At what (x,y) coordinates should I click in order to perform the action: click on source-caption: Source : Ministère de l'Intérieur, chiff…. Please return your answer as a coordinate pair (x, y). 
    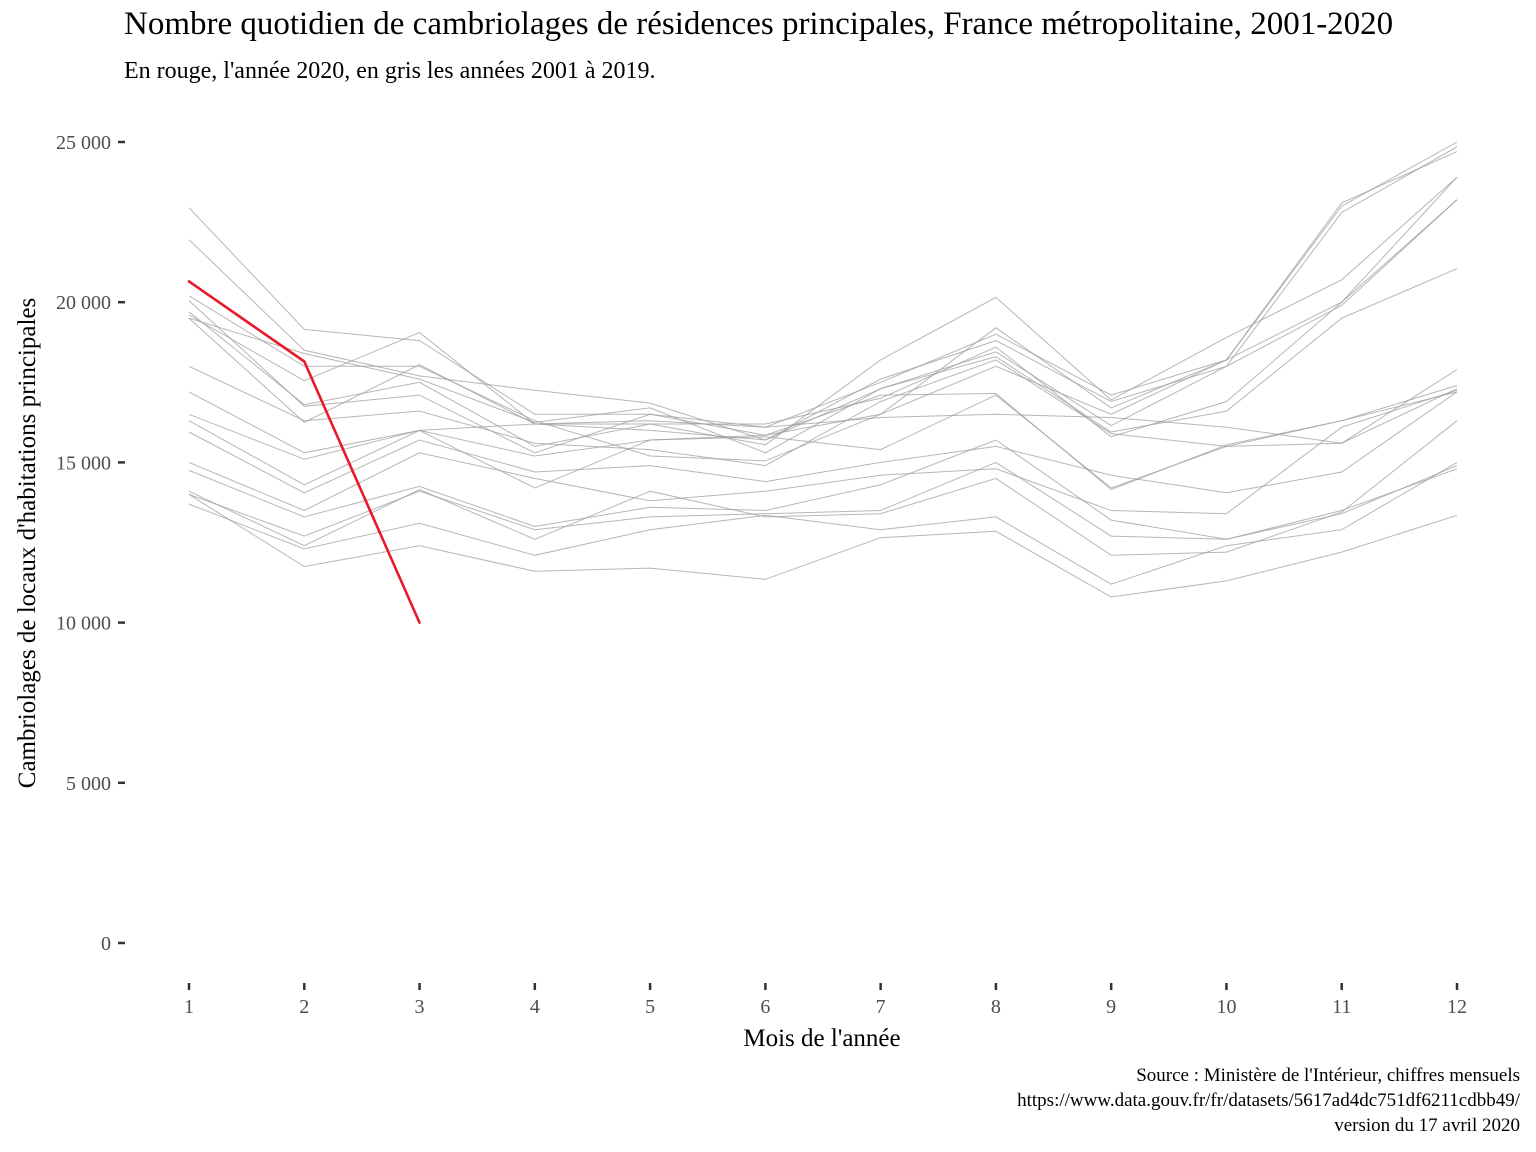
    Looking at the image, I should click on (1268, 1100).